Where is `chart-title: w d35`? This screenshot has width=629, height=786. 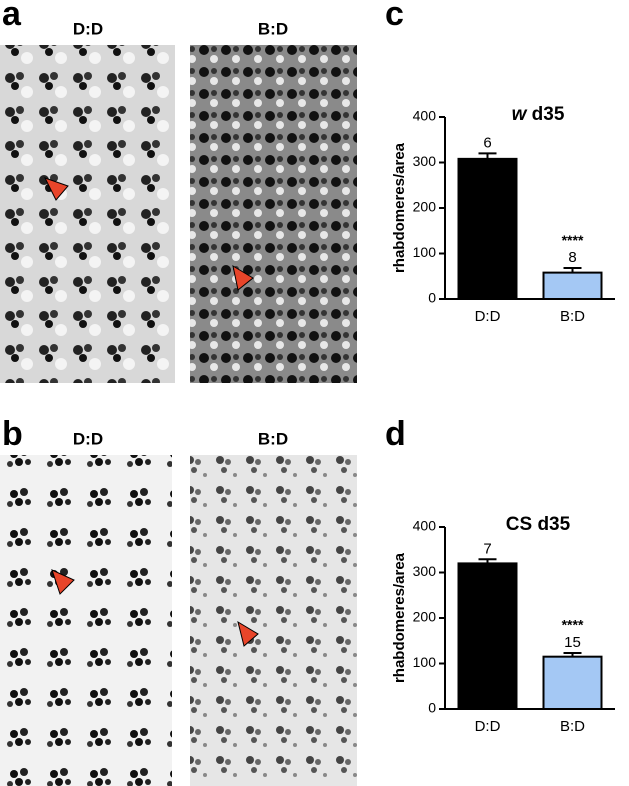 chart-title: w d35 is located at coordinates (538, 114).